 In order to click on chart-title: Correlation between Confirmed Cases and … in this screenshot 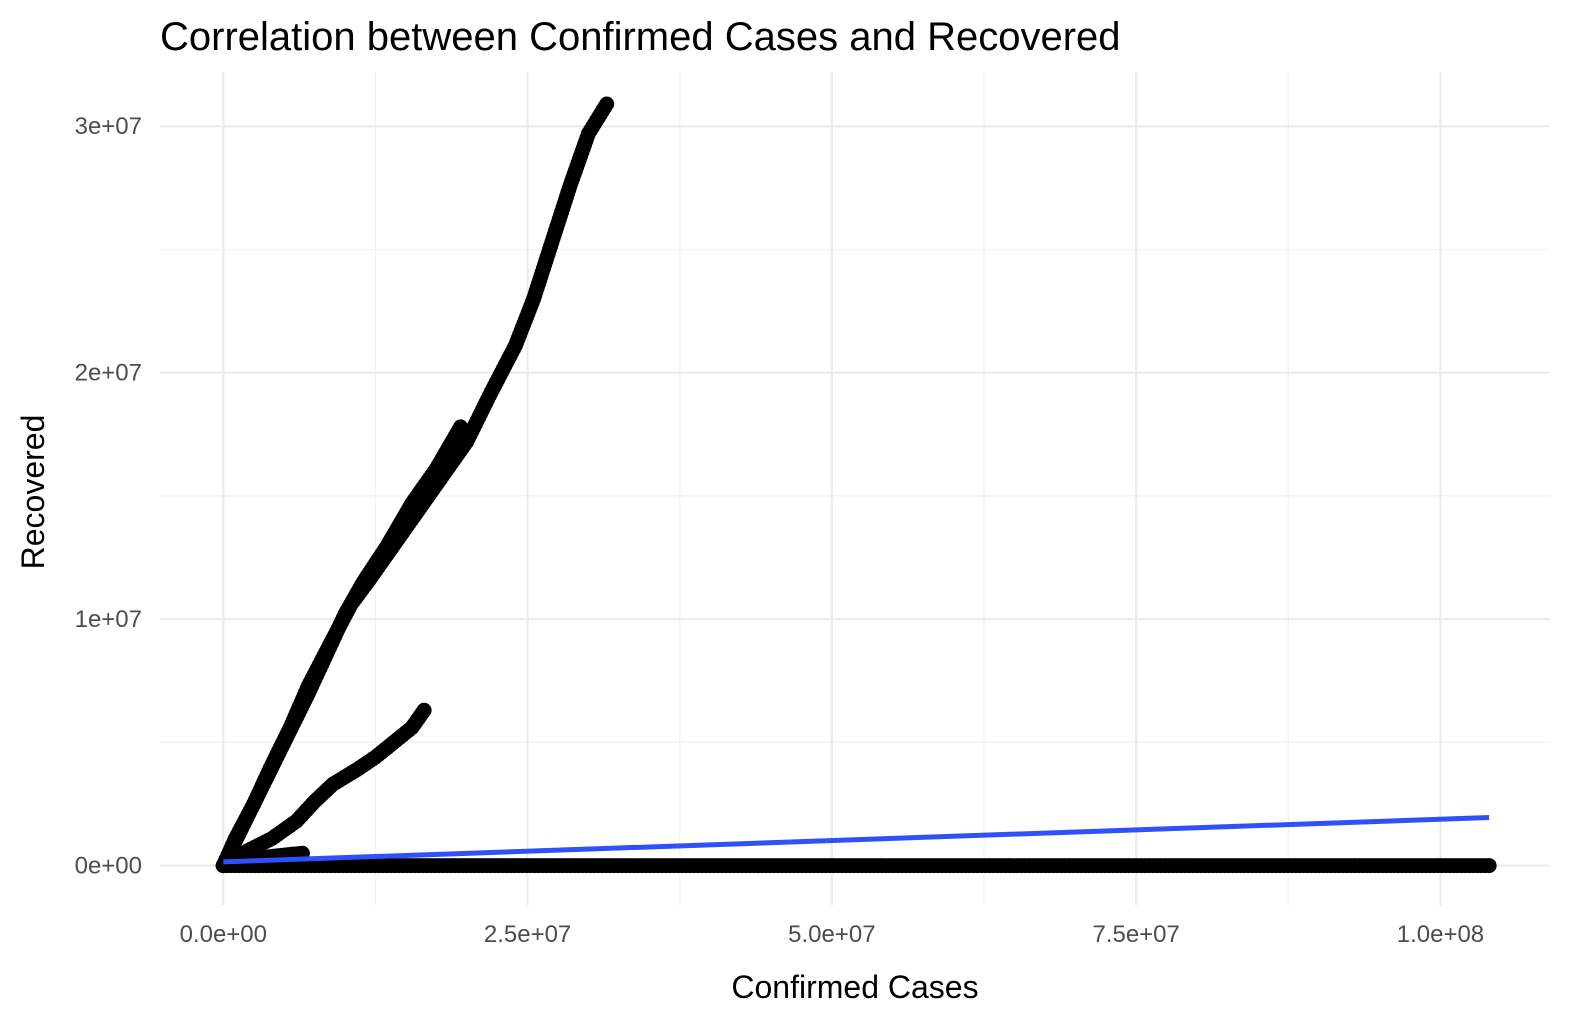, I will do `click(640, 37)`.